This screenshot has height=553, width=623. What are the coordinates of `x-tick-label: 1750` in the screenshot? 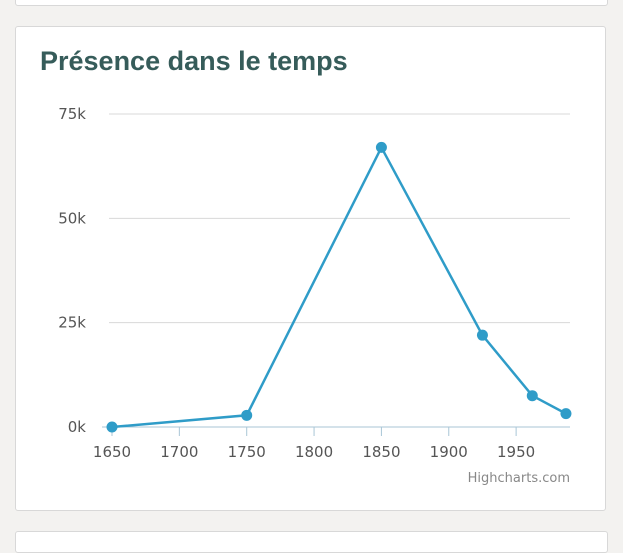 It's located at (247, 452).